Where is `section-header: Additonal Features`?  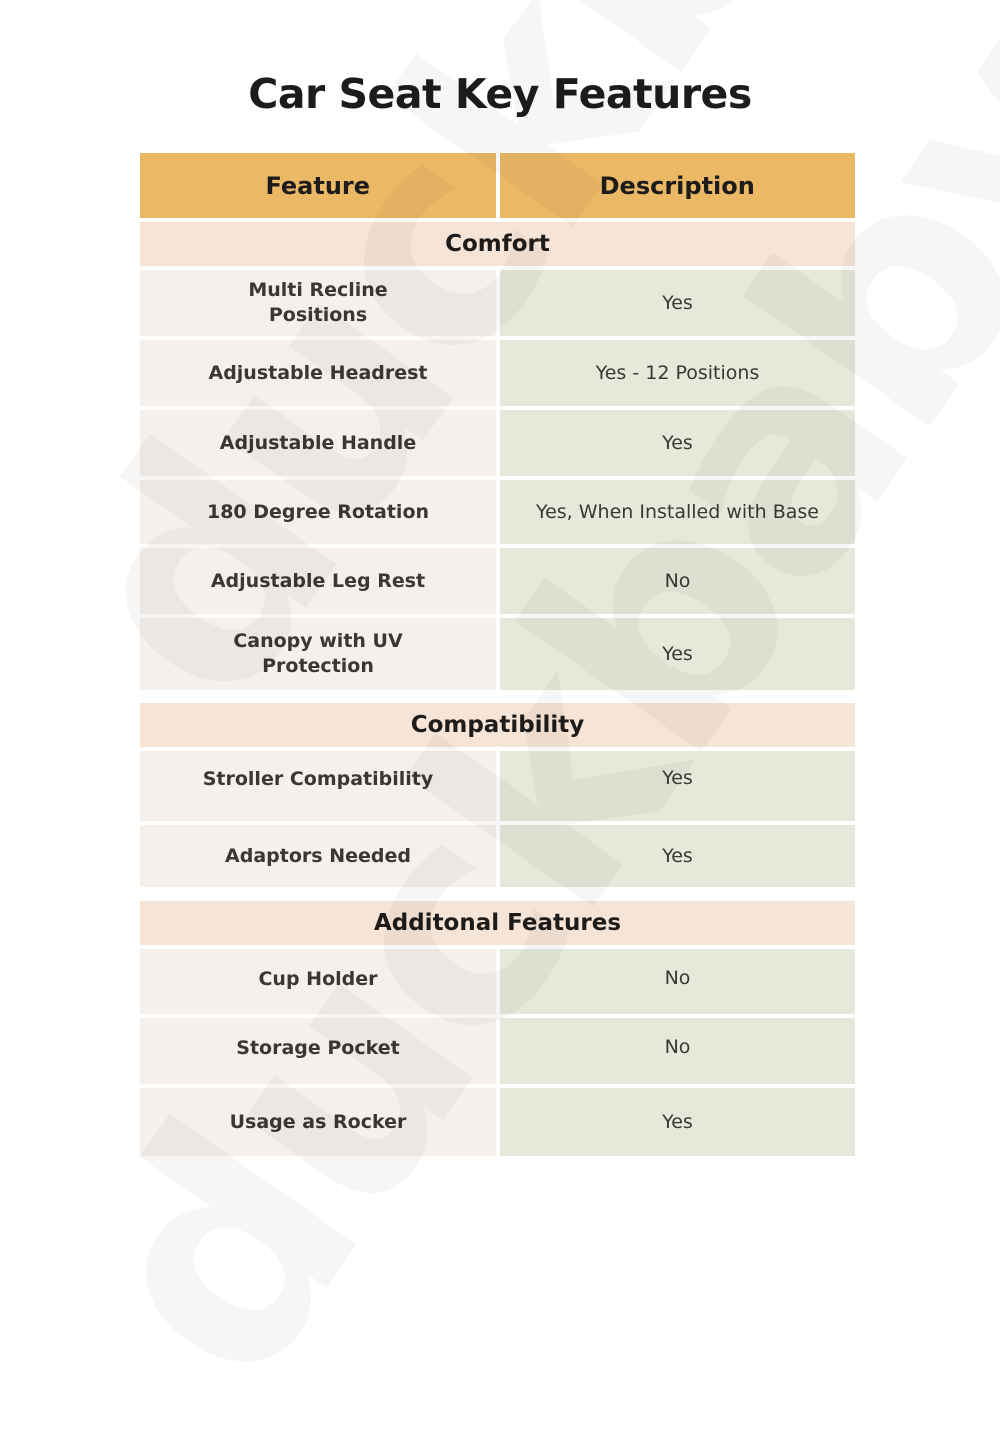 section-header: Additonal Features is located at coordinates (497, 923).